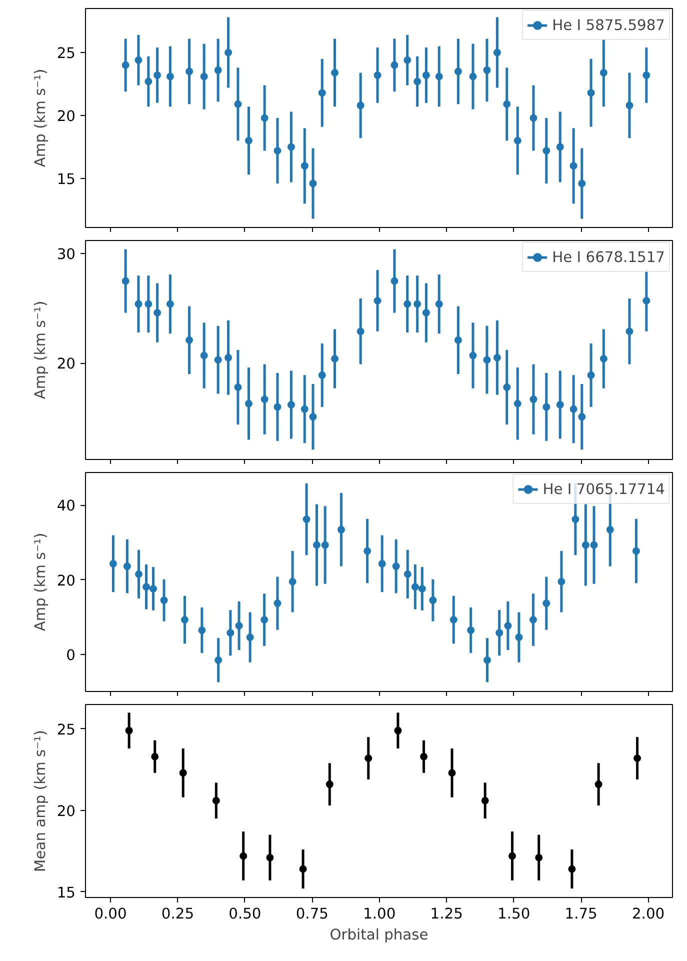 This screenshot has height=961, width=687. I want to click on x-tick-label: 0.50, so click(245, 914).